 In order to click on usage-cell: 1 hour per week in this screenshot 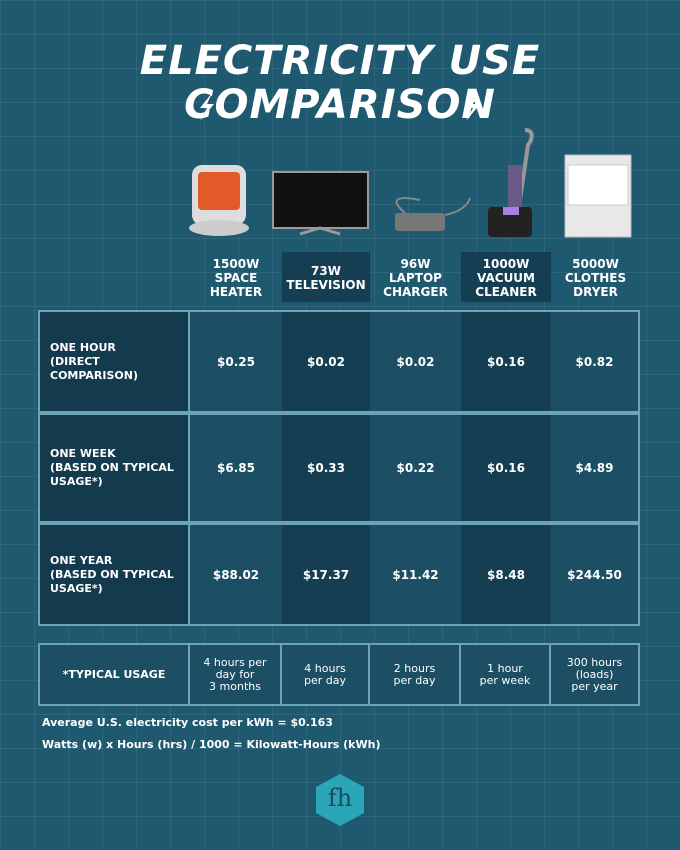, I will do `click(506, 674)`.